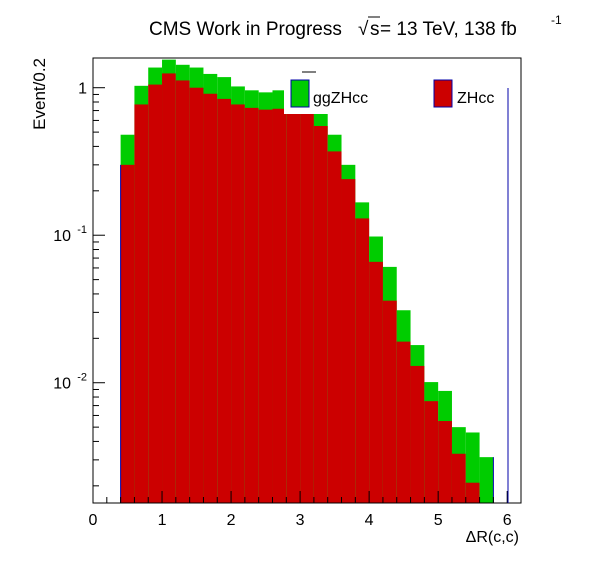 This screenshot has height=572, width=596. What do you see at coordinates (375, 29) in the screenshot?
I see `chart-energy-label: s` at bounding box center [375, 29].